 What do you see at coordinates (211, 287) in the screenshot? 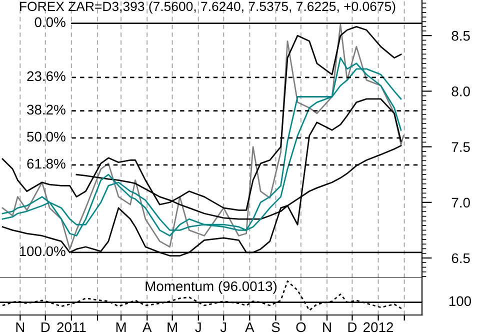
I see `chart-title: Momentum (96.0013)` at bounding box center [211, 287].